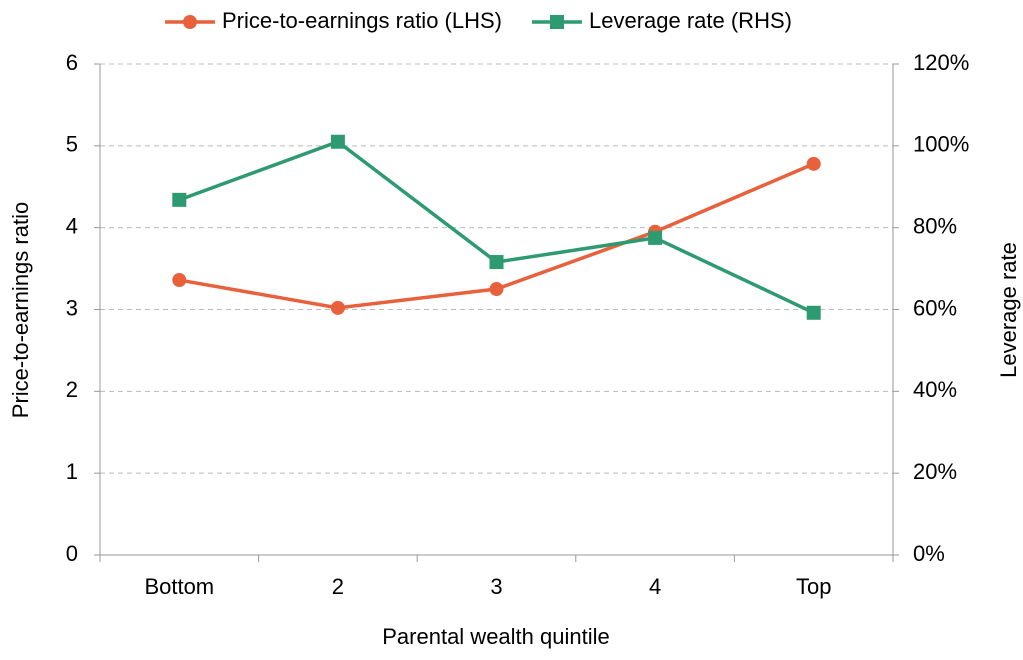 Image resolution: width=1023 pixels, height=660 pixels. Describe the element at coordinates (338, 586) in the screenshot. I see `x-tick-label: 2` at that location.